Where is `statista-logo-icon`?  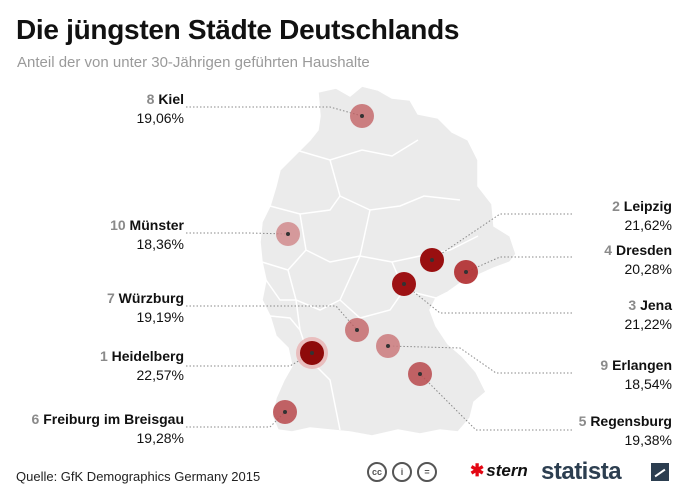
statista-logo-icon is located at coordinates (660, 472).